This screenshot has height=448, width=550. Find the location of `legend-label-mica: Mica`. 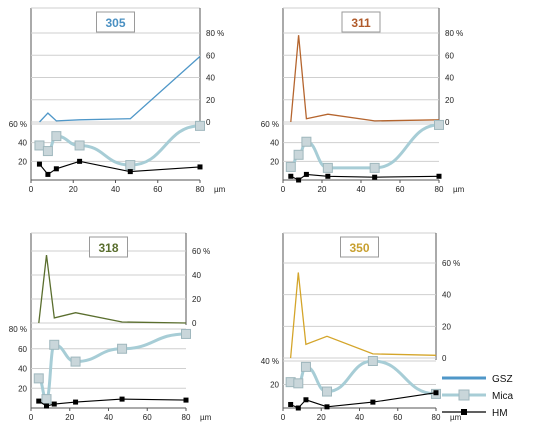

legend-label-mica: Mica is located at coordinates (503, 396).